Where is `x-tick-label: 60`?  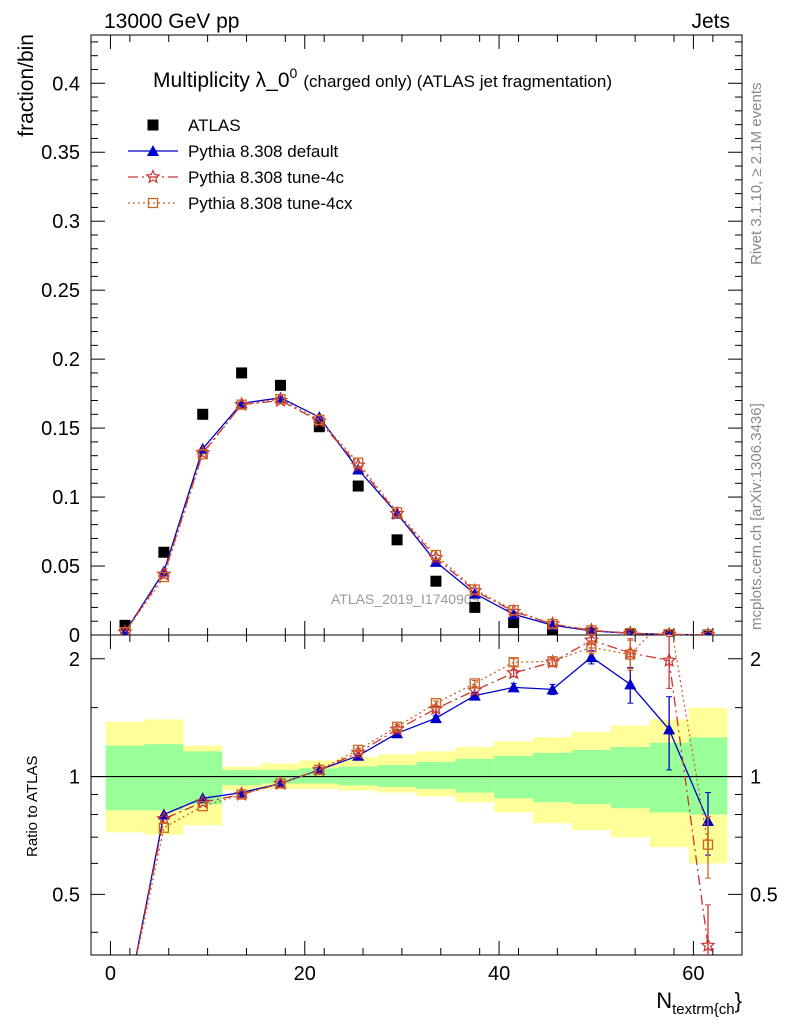 x-tick-label: 60 is located at coordinates (693, 974).